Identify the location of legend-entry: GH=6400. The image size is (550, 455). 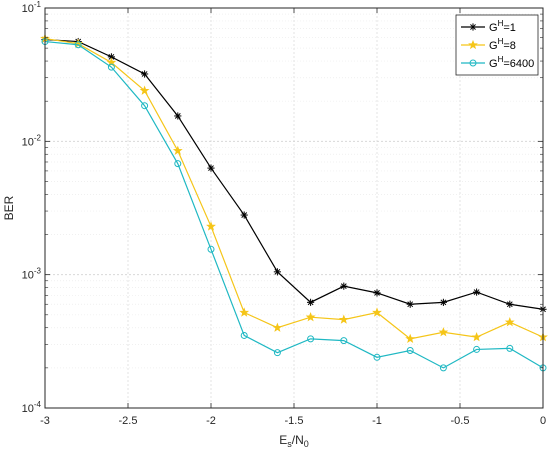
(497, 62).